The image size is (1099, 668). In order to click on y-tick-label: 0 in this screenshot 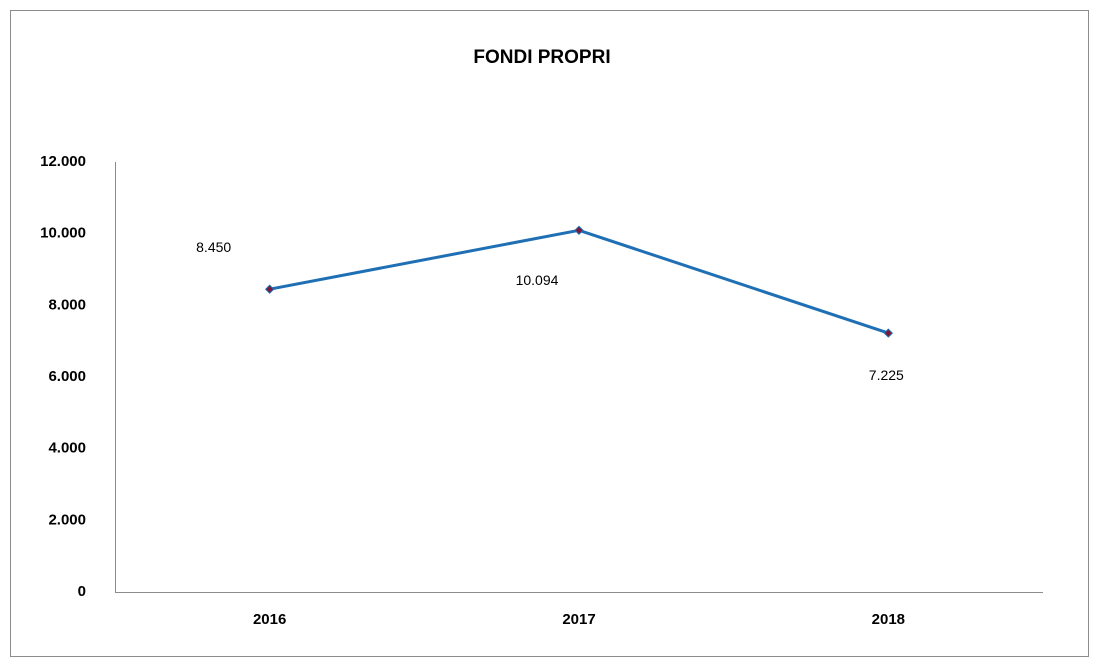, I will do `click(82, 591)`.